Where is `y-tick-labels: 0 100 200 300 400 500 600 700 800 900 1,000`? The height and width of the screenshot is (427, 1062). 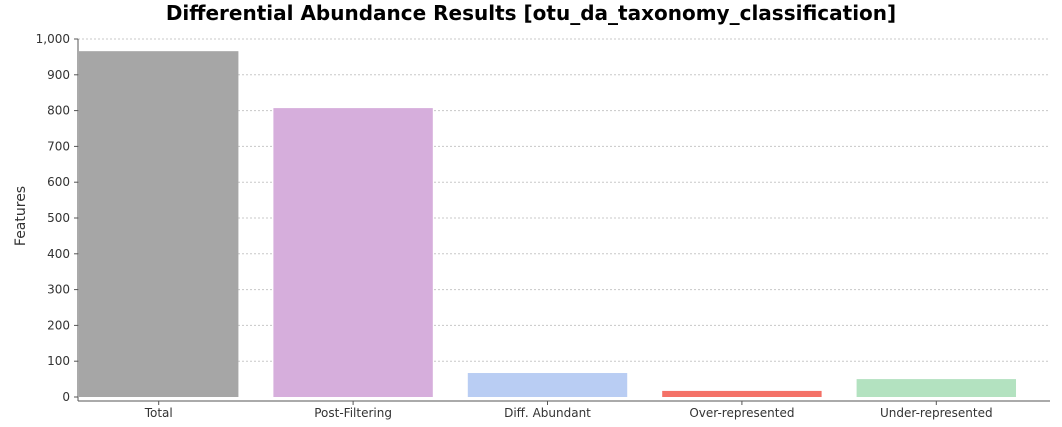 y-tick-labels: 0 100 200 300 400 500 600 700 800 900 1,000 is located at coordinates (53, 218).